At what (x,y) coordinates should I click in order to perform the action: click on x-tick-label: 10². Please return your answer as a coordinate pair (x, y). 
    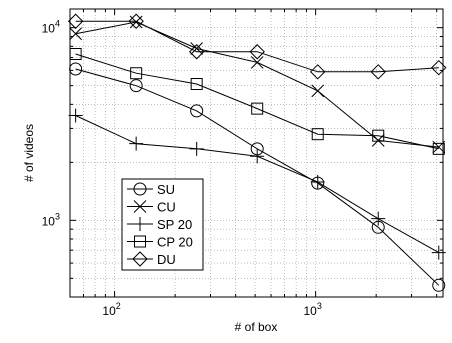
    Looking at the image, I should click on (111, 309).